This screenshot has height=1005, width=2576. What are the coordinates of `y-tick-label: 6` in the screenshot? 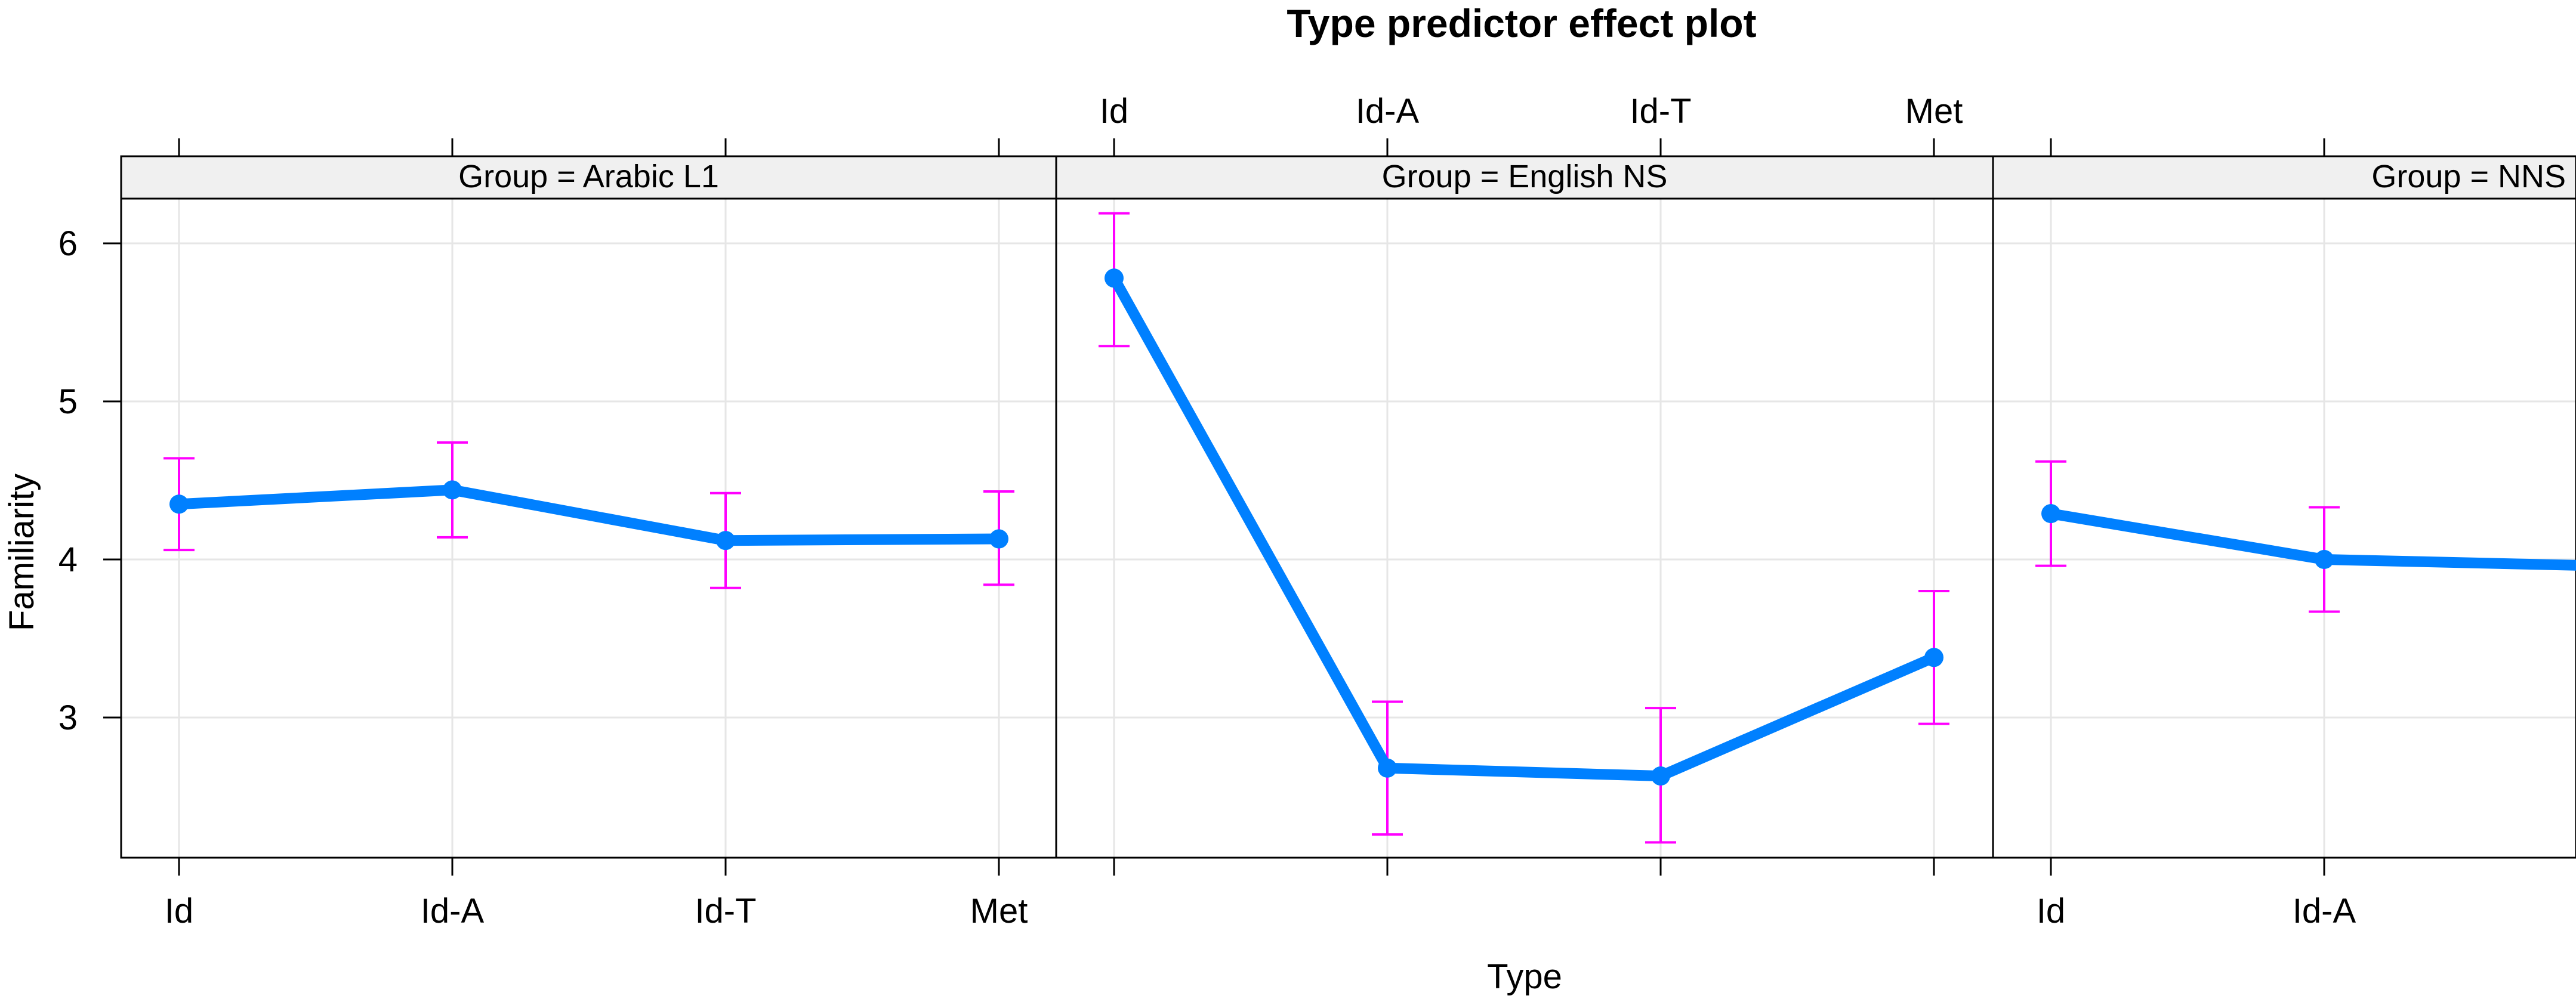 It's located at (68, 243).